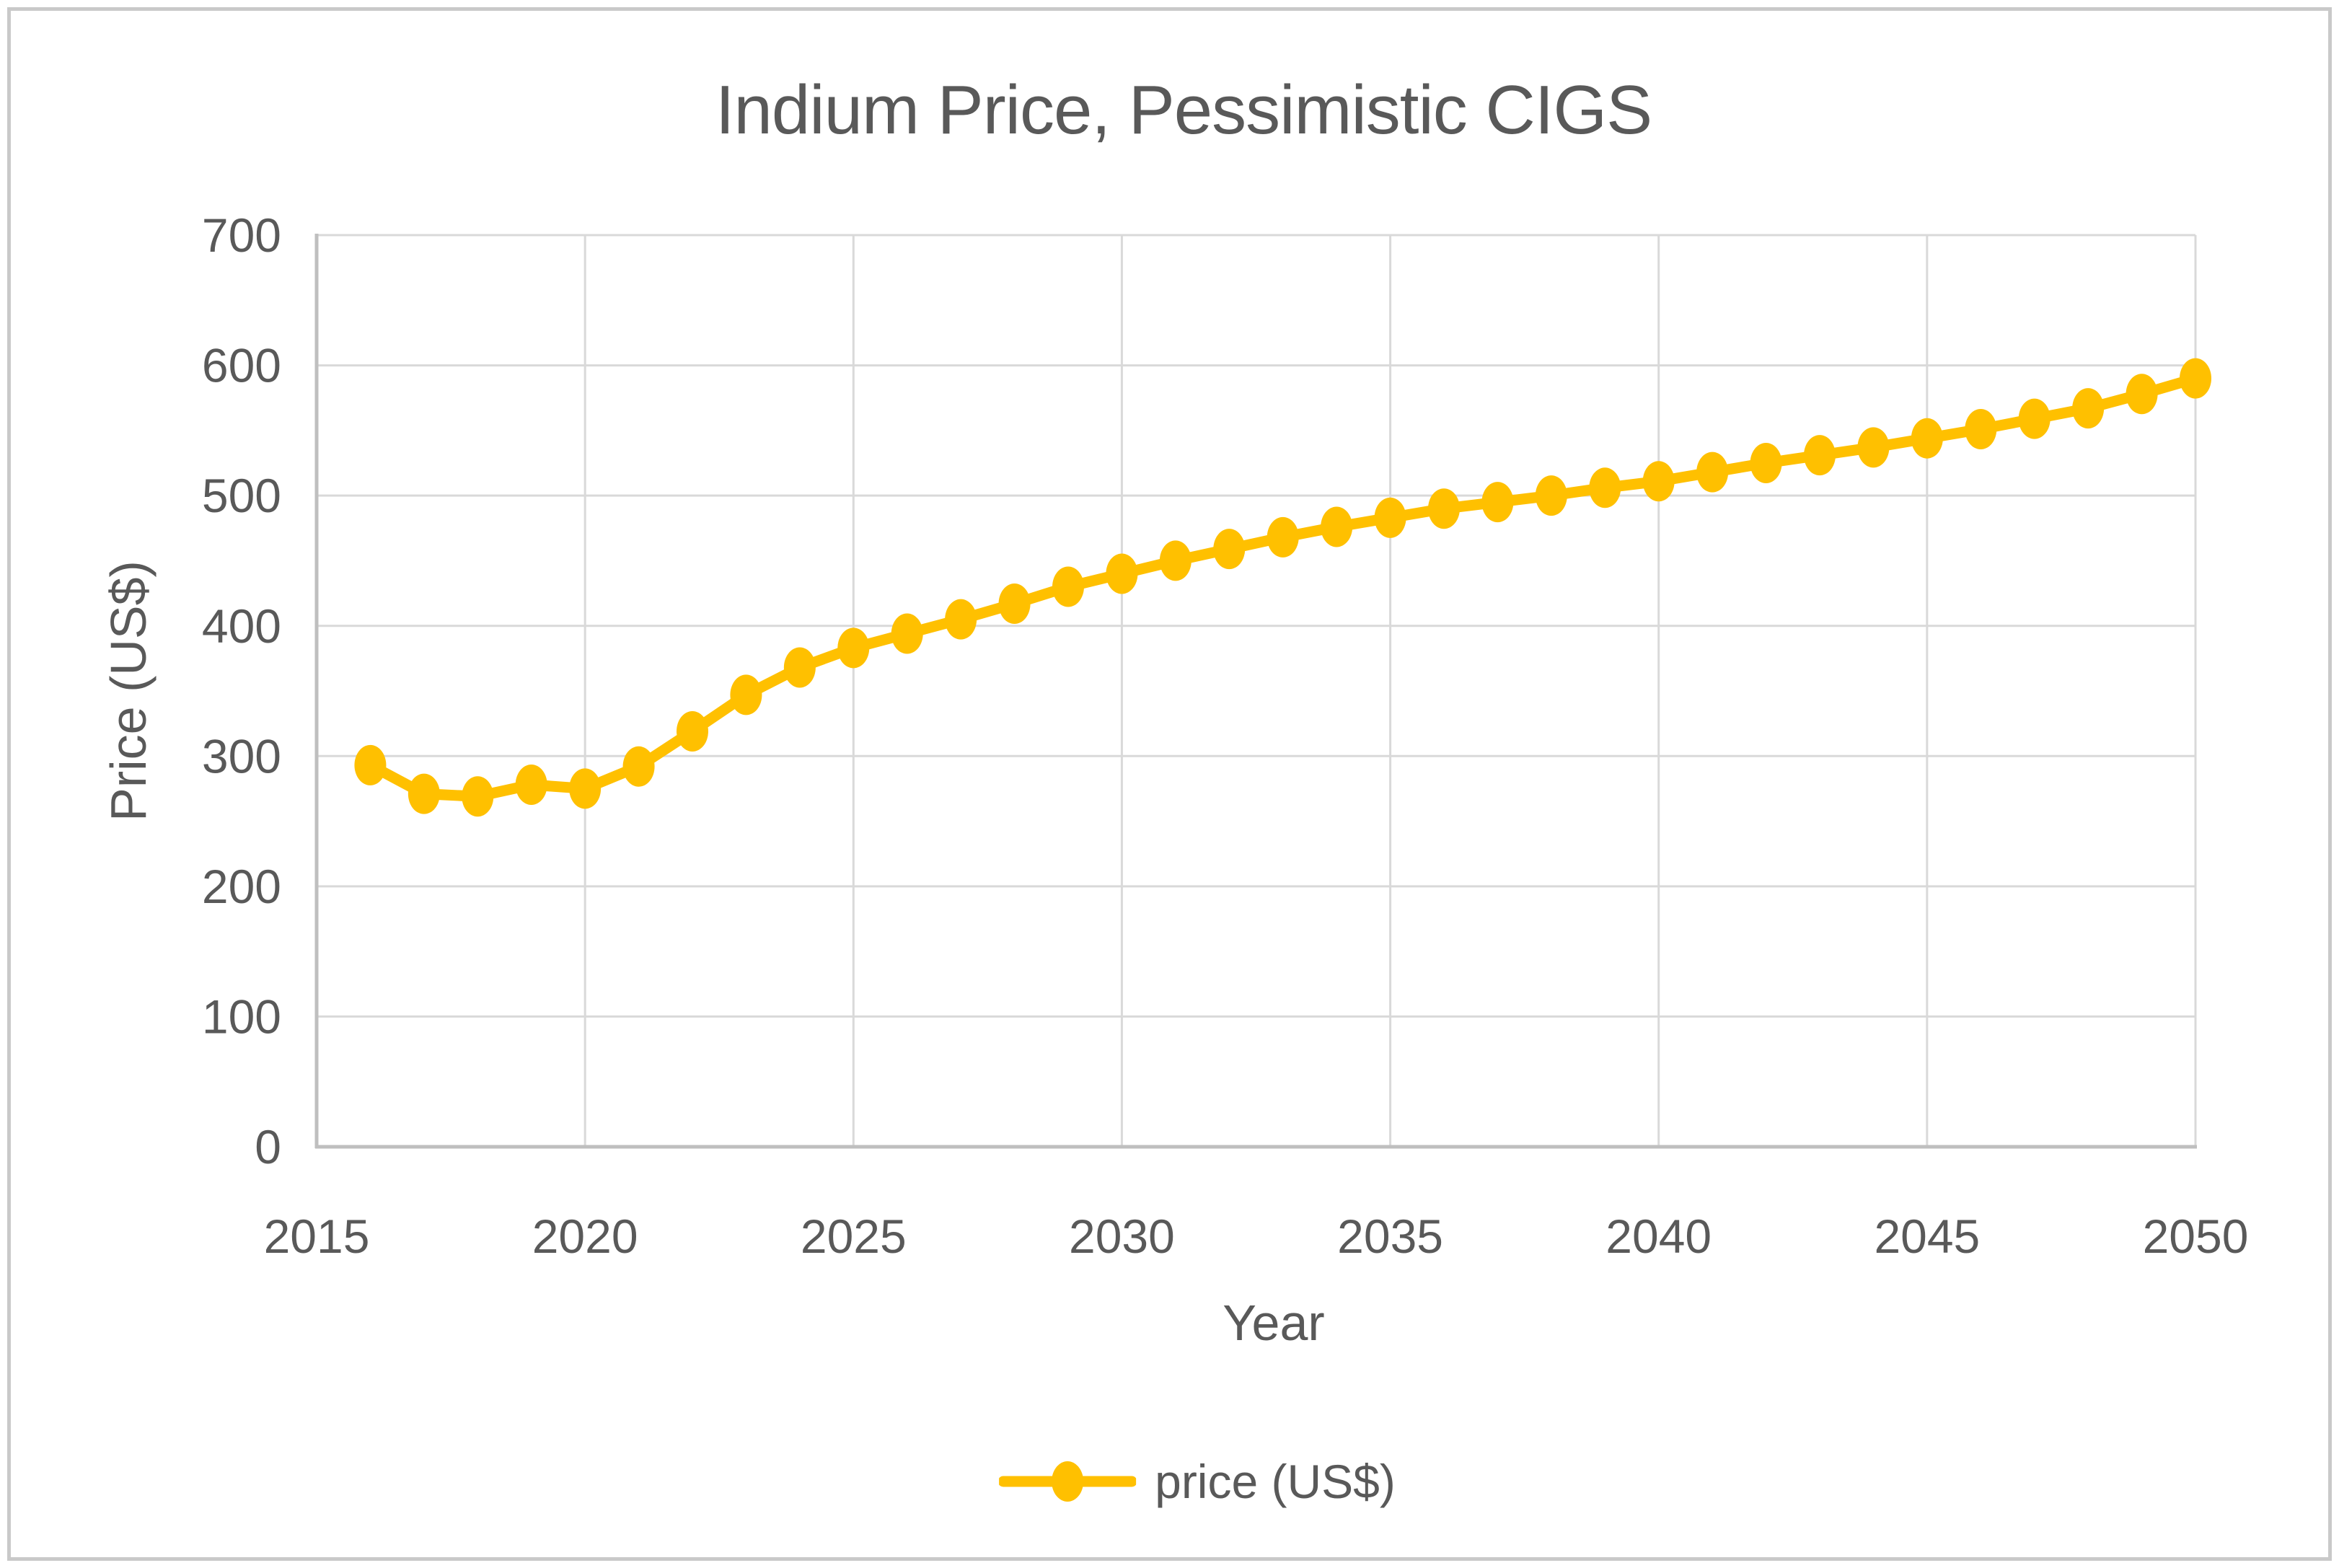  I want to click on x-tick-label: 2015, so click(317, 1236).